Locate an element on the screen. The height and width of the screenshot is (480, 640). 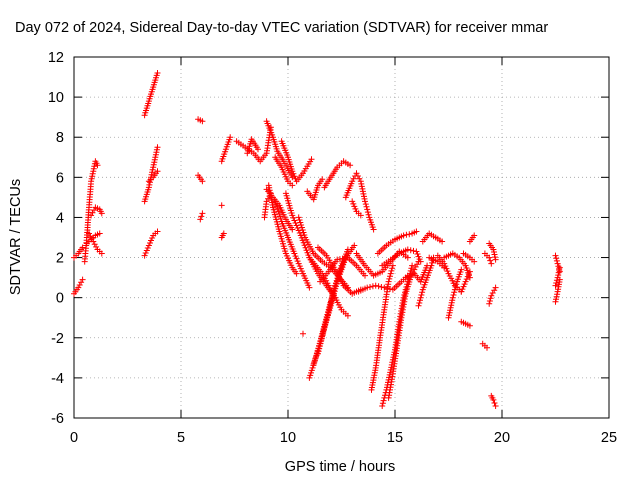
x-tick-label: 0 is located at coordinates (74, 438).